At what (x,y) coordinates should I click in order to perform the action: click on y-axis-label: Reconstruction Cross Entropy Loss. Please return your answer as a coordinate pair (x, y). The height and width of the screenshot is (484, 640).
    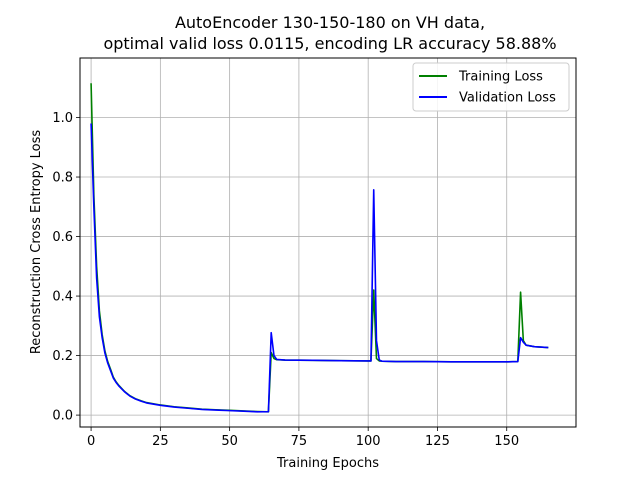
    Looking at the image, I should click on (36, 242).